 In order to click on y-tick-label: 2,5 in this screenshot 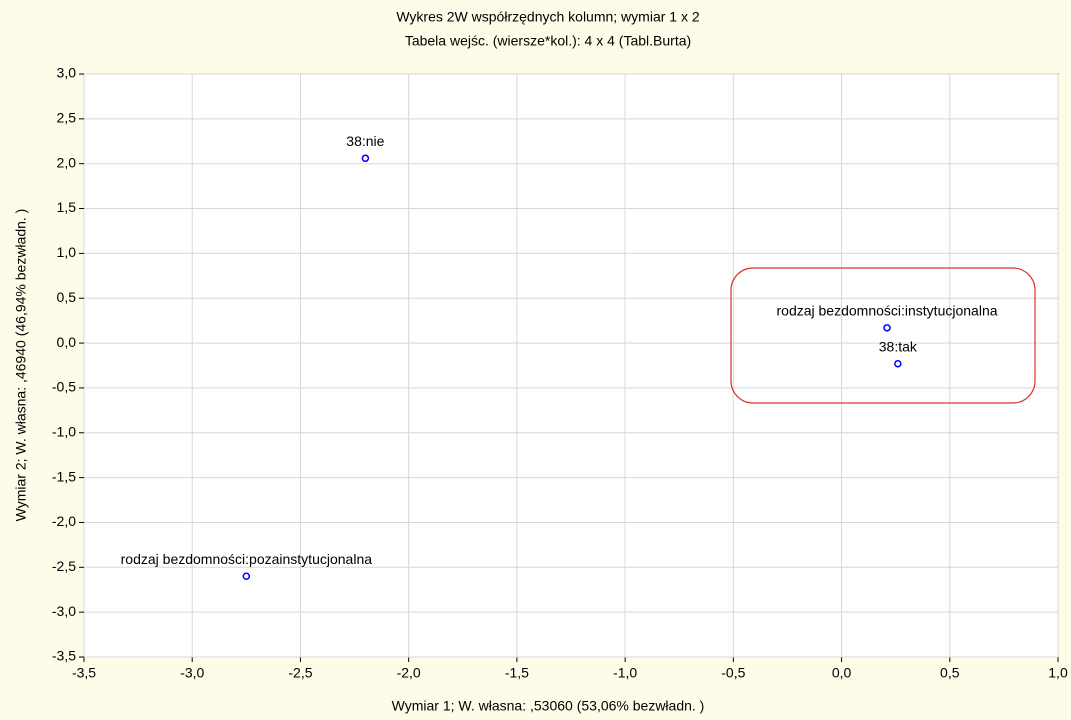, I will do `click(67, 118)`.